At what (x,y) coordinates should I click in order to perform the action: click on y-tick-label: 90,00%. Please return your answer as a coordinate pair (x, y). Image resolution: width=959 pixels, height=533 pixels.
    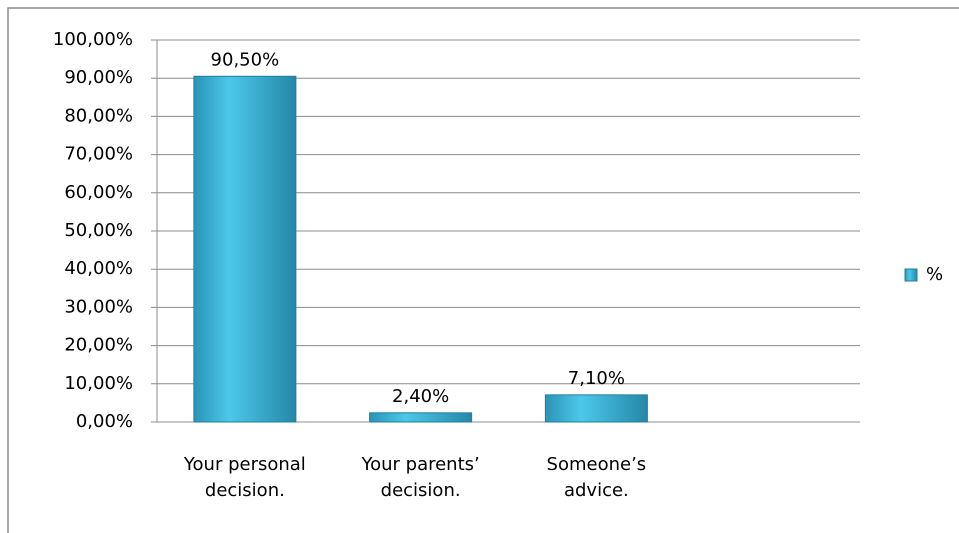
    Looking at the image, I should click on (98, 77).